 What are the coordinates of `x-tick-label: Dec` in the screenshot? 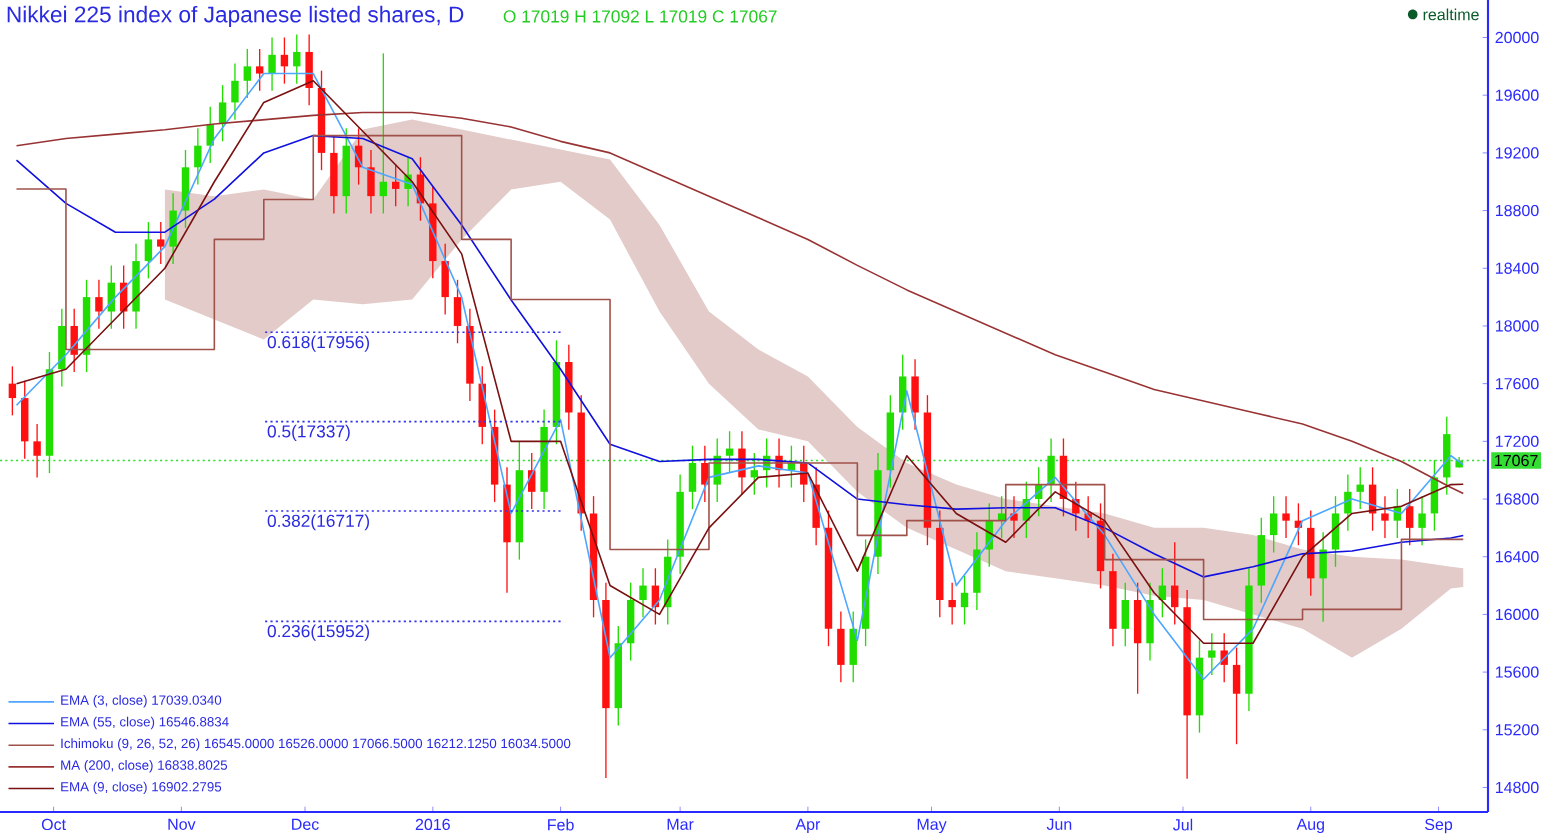 It's located at (305, 824).